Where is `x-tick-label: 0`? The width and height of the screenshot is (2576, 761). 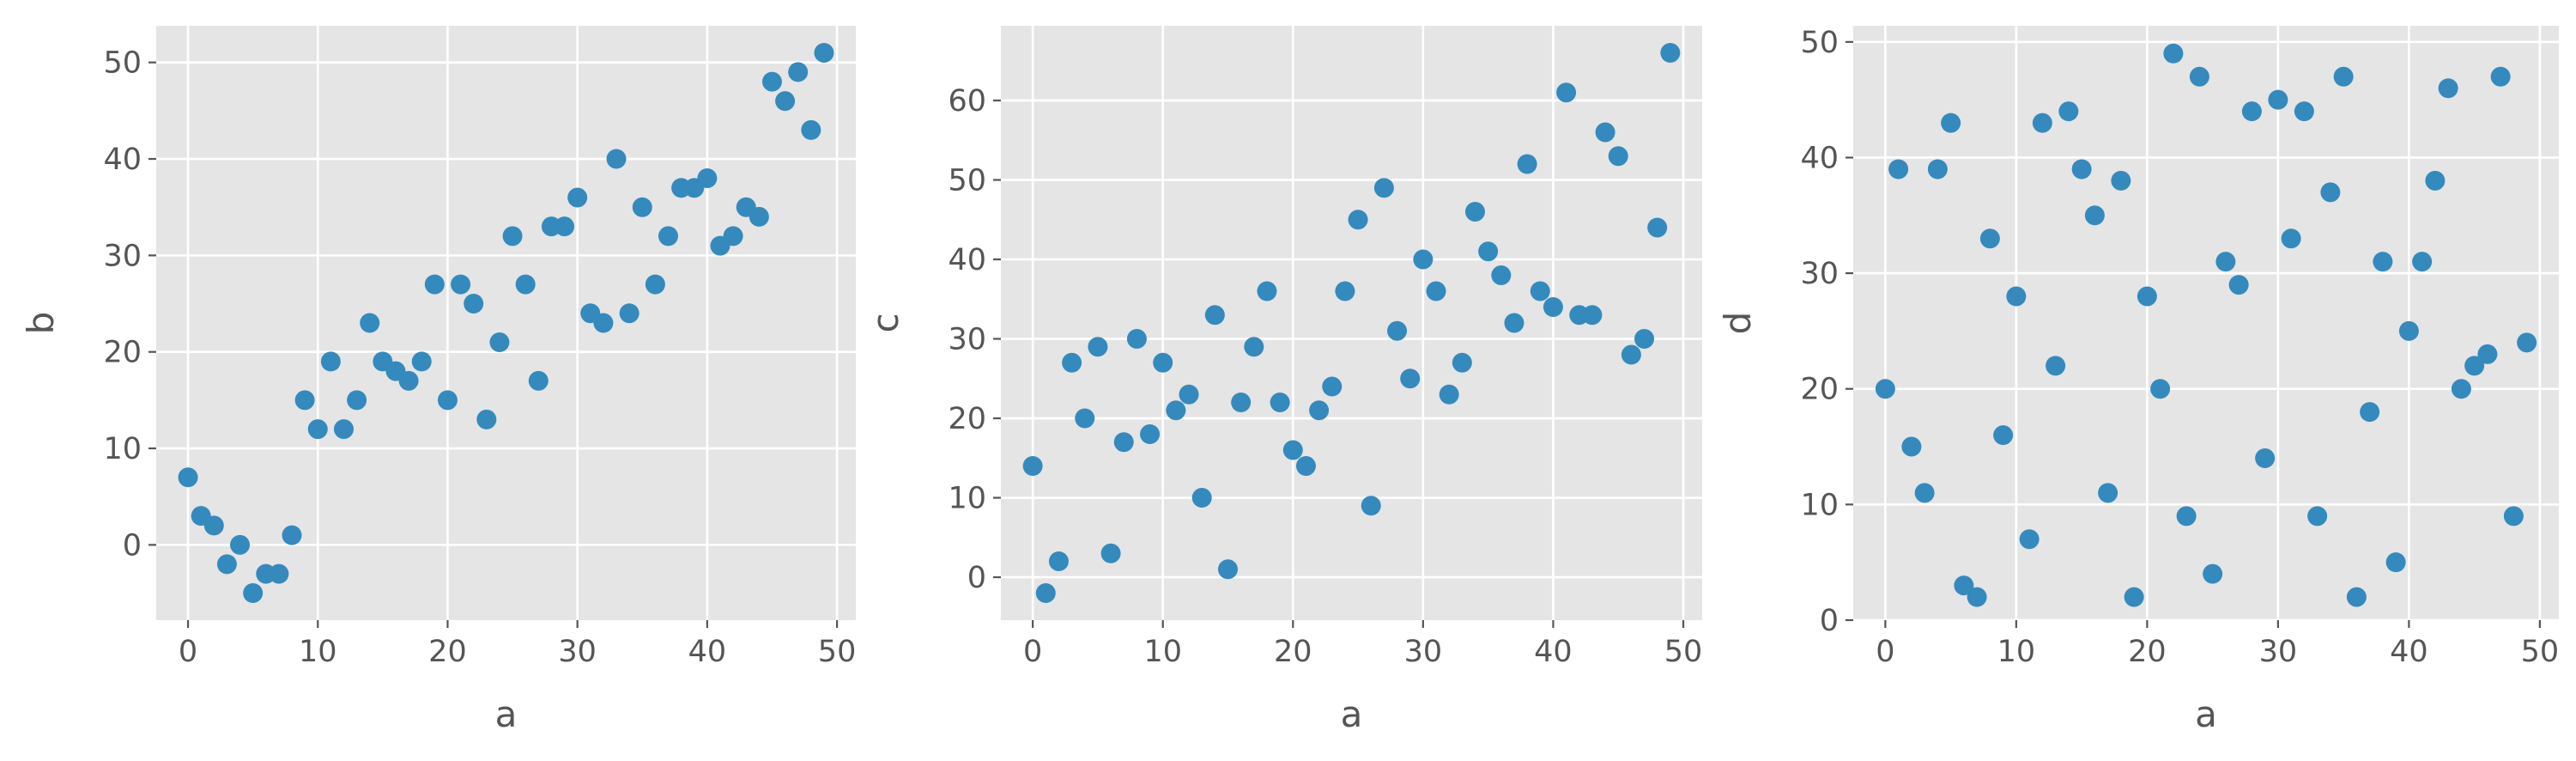
x-tick-label: 0 is located at coordinates (188, 652).